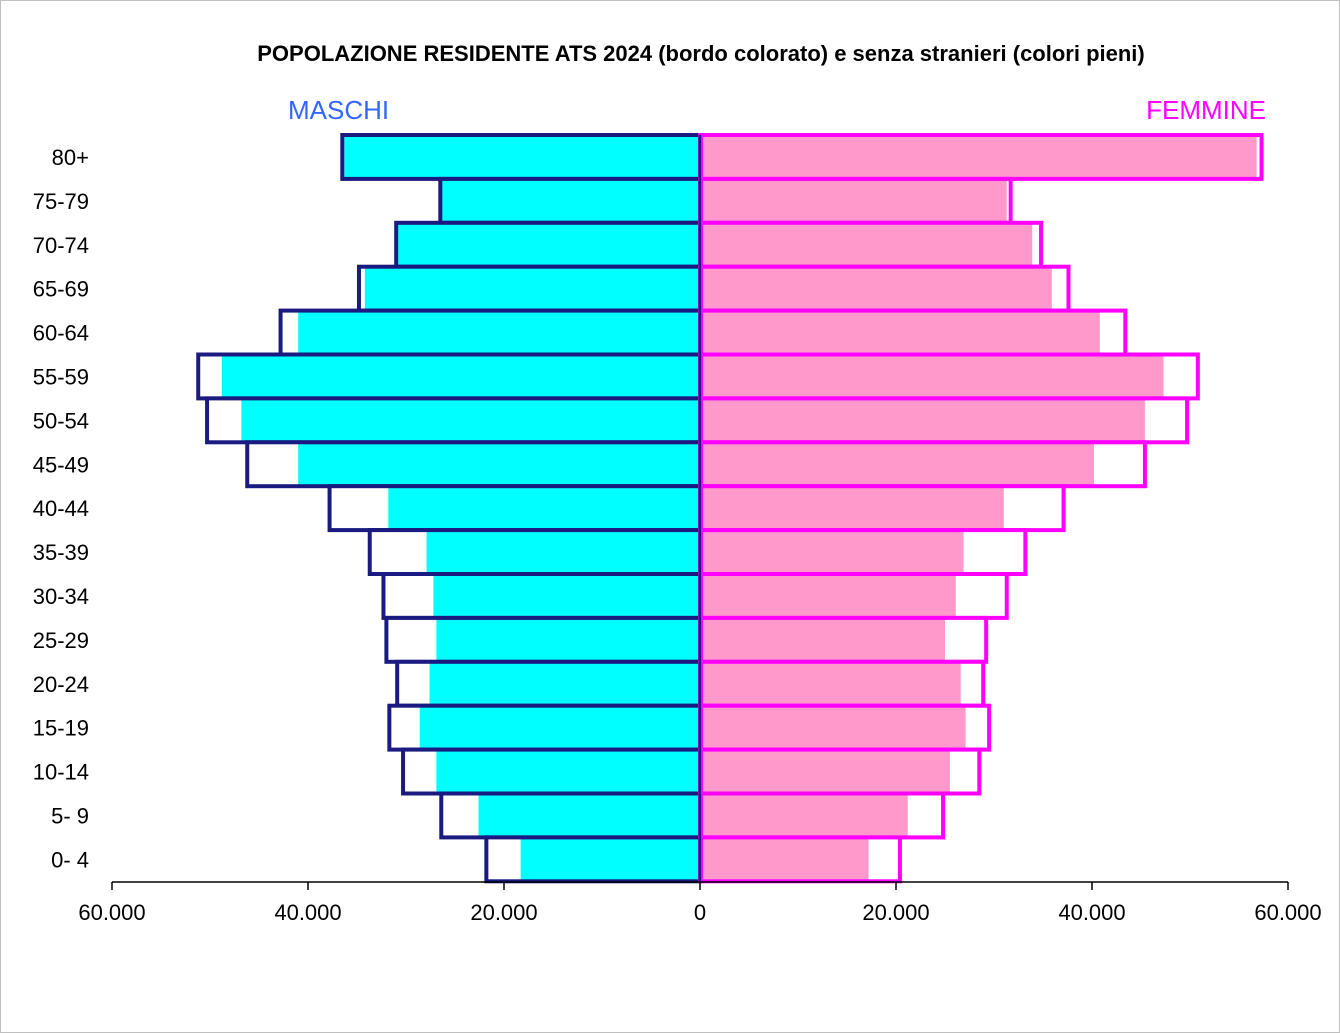 This screenshot has width=1340, height=1033. Describe the element at coordinates (61, 376) in the screenshot. I see `age-label: 55-59` at that location.